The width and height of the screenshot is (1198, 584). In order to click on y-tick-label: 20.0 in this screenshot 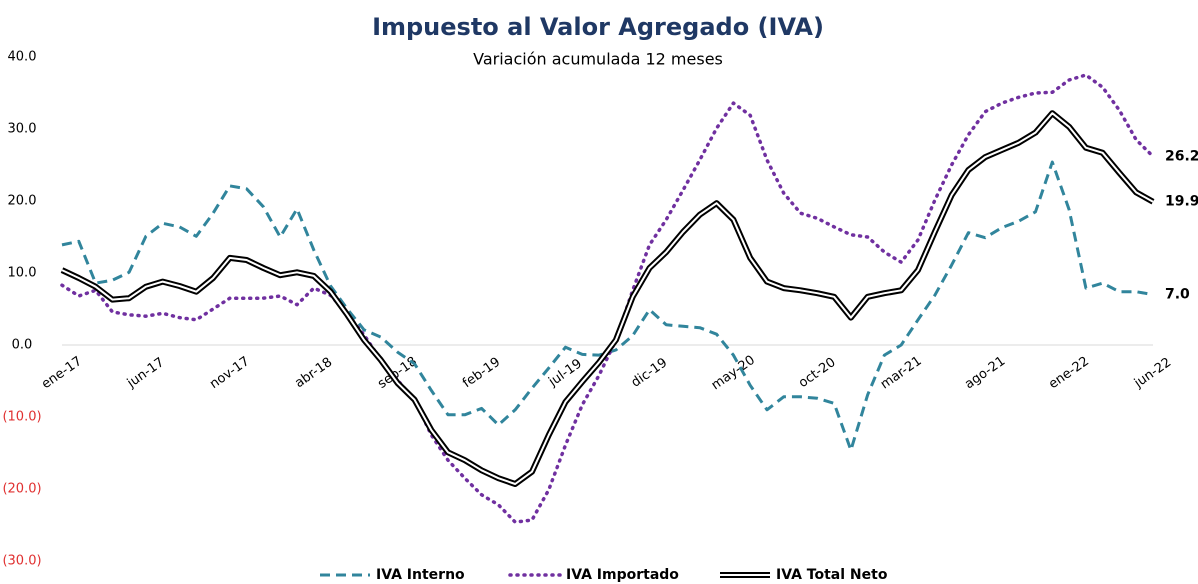, I will do `click(22, 201)`.